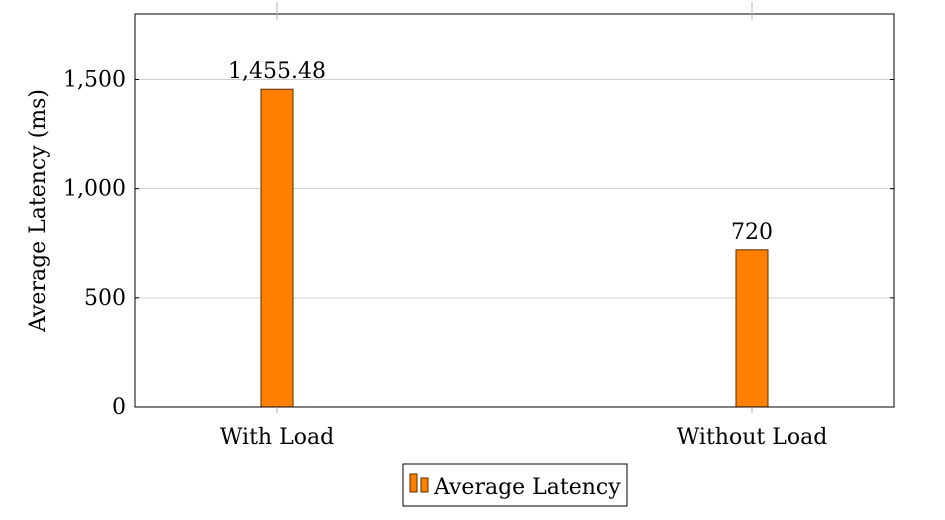 Image resolution: width=945 pixels, height=520 pixels. Describe the element at coordinates (277, 437) in the screenshot. I see `x-tick-label: With Load` at that location.